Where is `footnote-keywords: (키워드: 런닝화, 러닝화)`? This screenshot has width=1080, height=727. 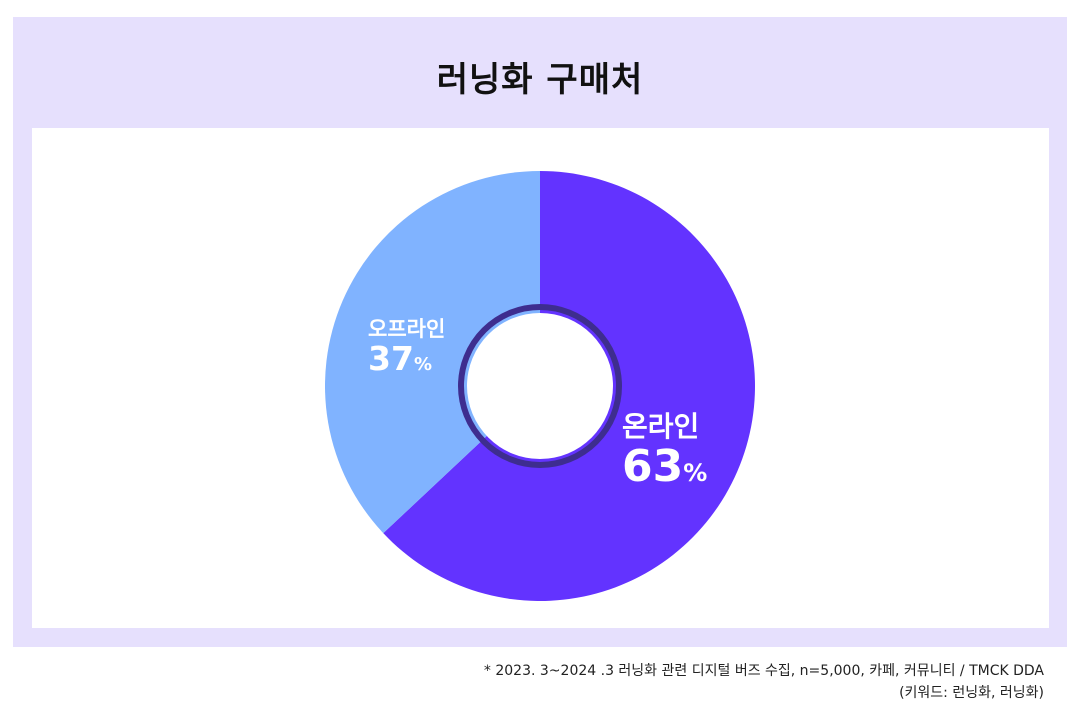 footnote-keywords: (키워드: 런닝화, 러닝화) is located at coordinates (971, 693).